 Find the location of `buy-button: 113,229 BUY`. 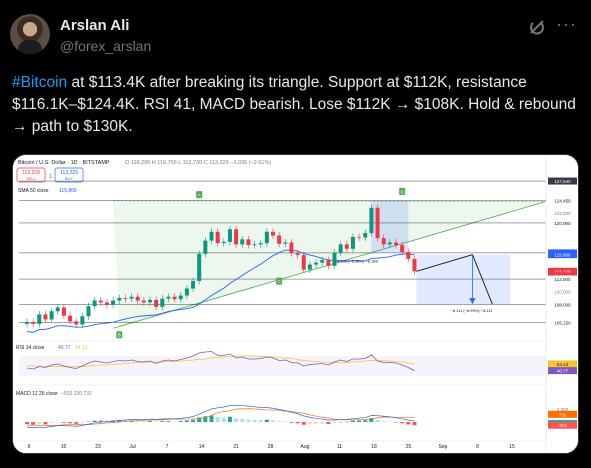

buy-button: 113,229 BUY is located at coordinates (69, 175).